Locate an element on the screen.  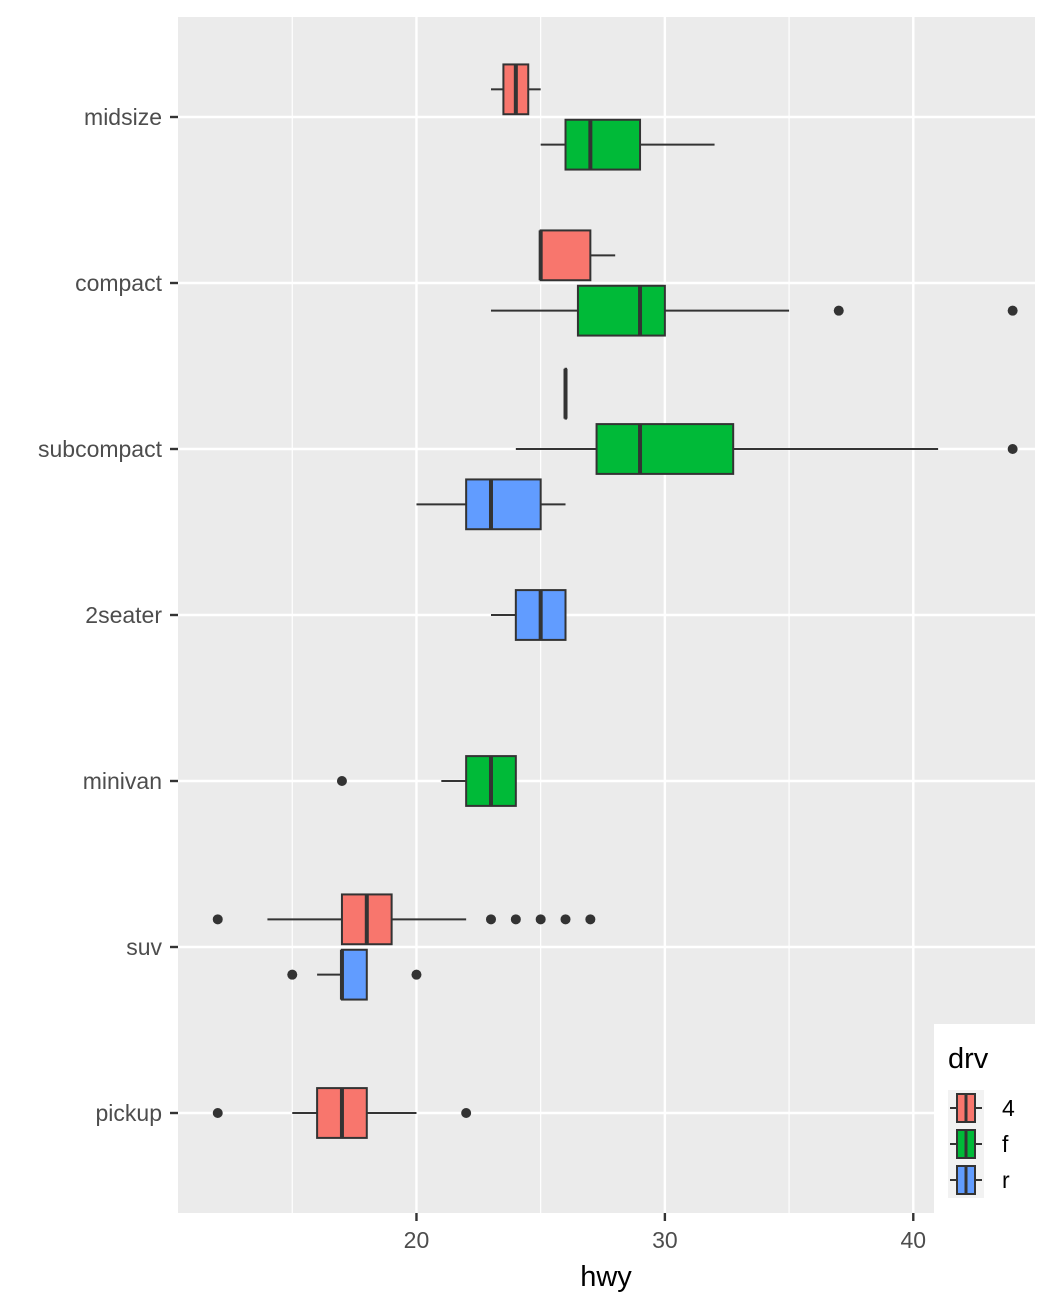
x-tick-label: 40 is located at coordinates (913, 1240).